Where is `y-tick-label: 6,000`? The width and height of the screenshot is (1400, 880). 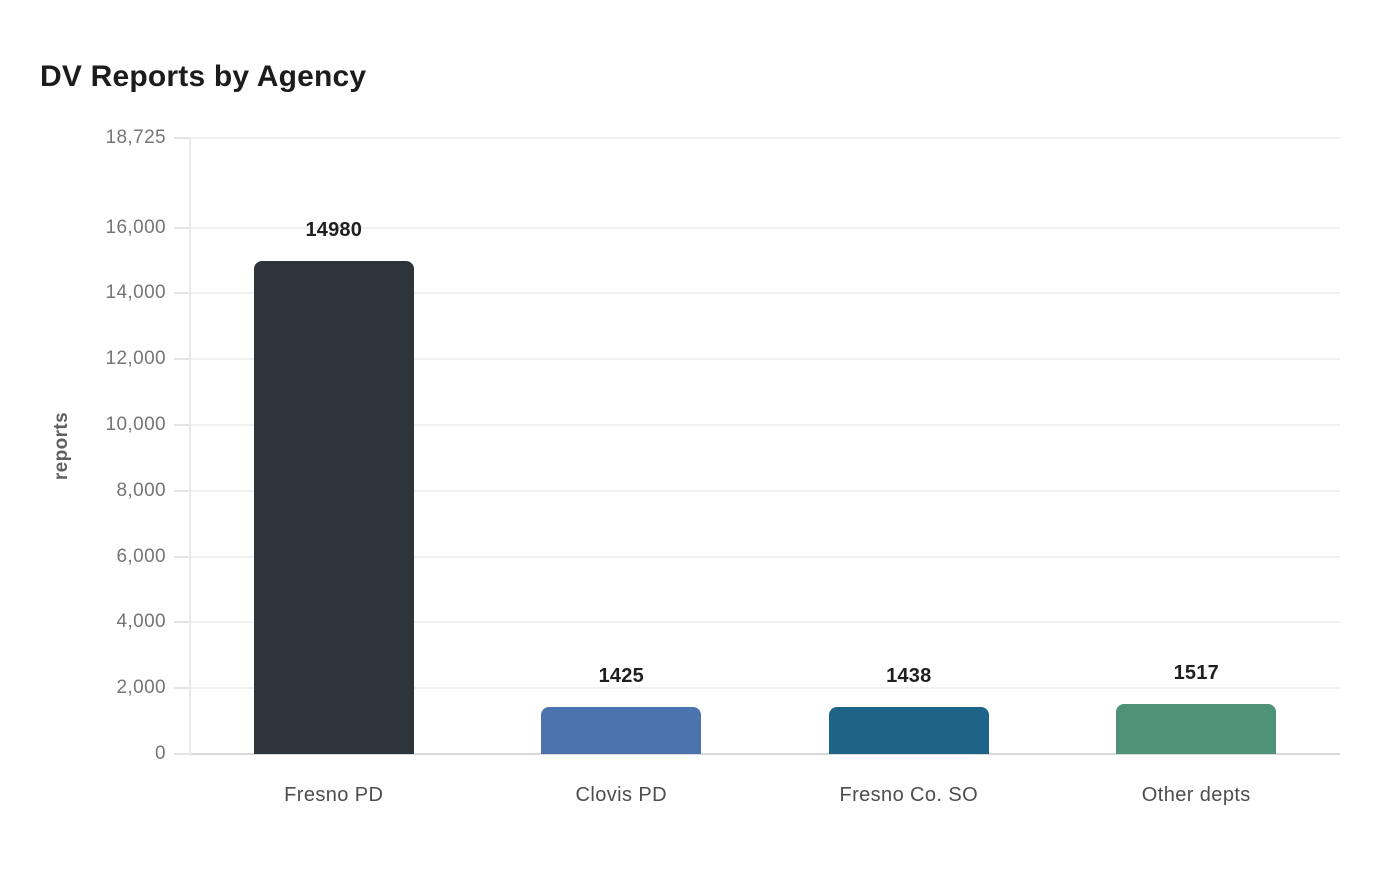 y-tick-label: 6,000 is located at coordinates (141, 556).